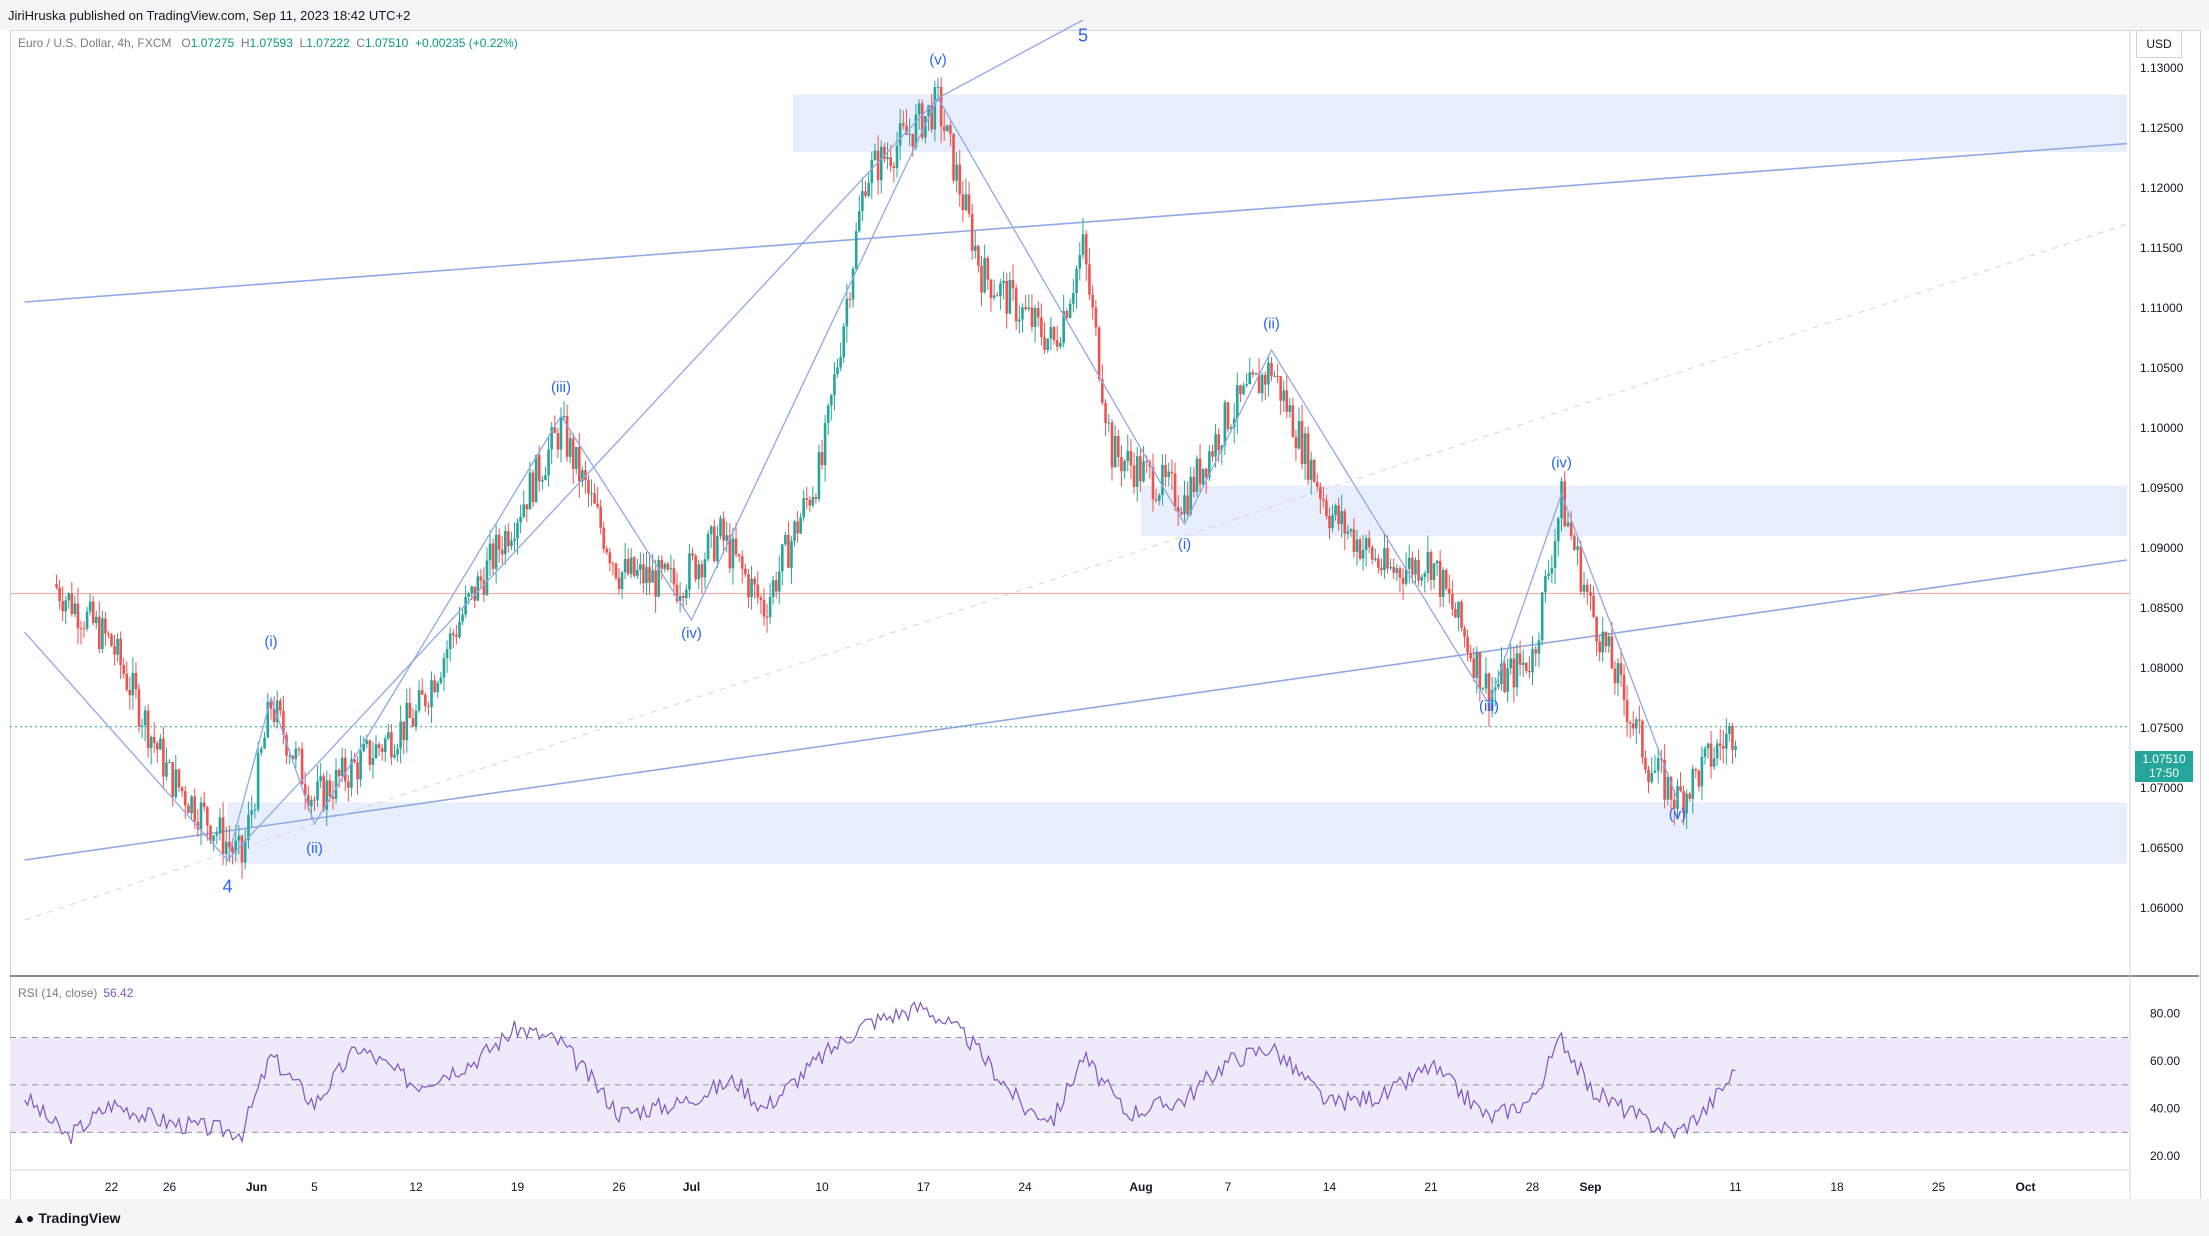 The height and width of the screenshot is (1236, 2209). Describe the element at coordinates (245, 43) in the screenshot. I see `high-label: H` at that location.